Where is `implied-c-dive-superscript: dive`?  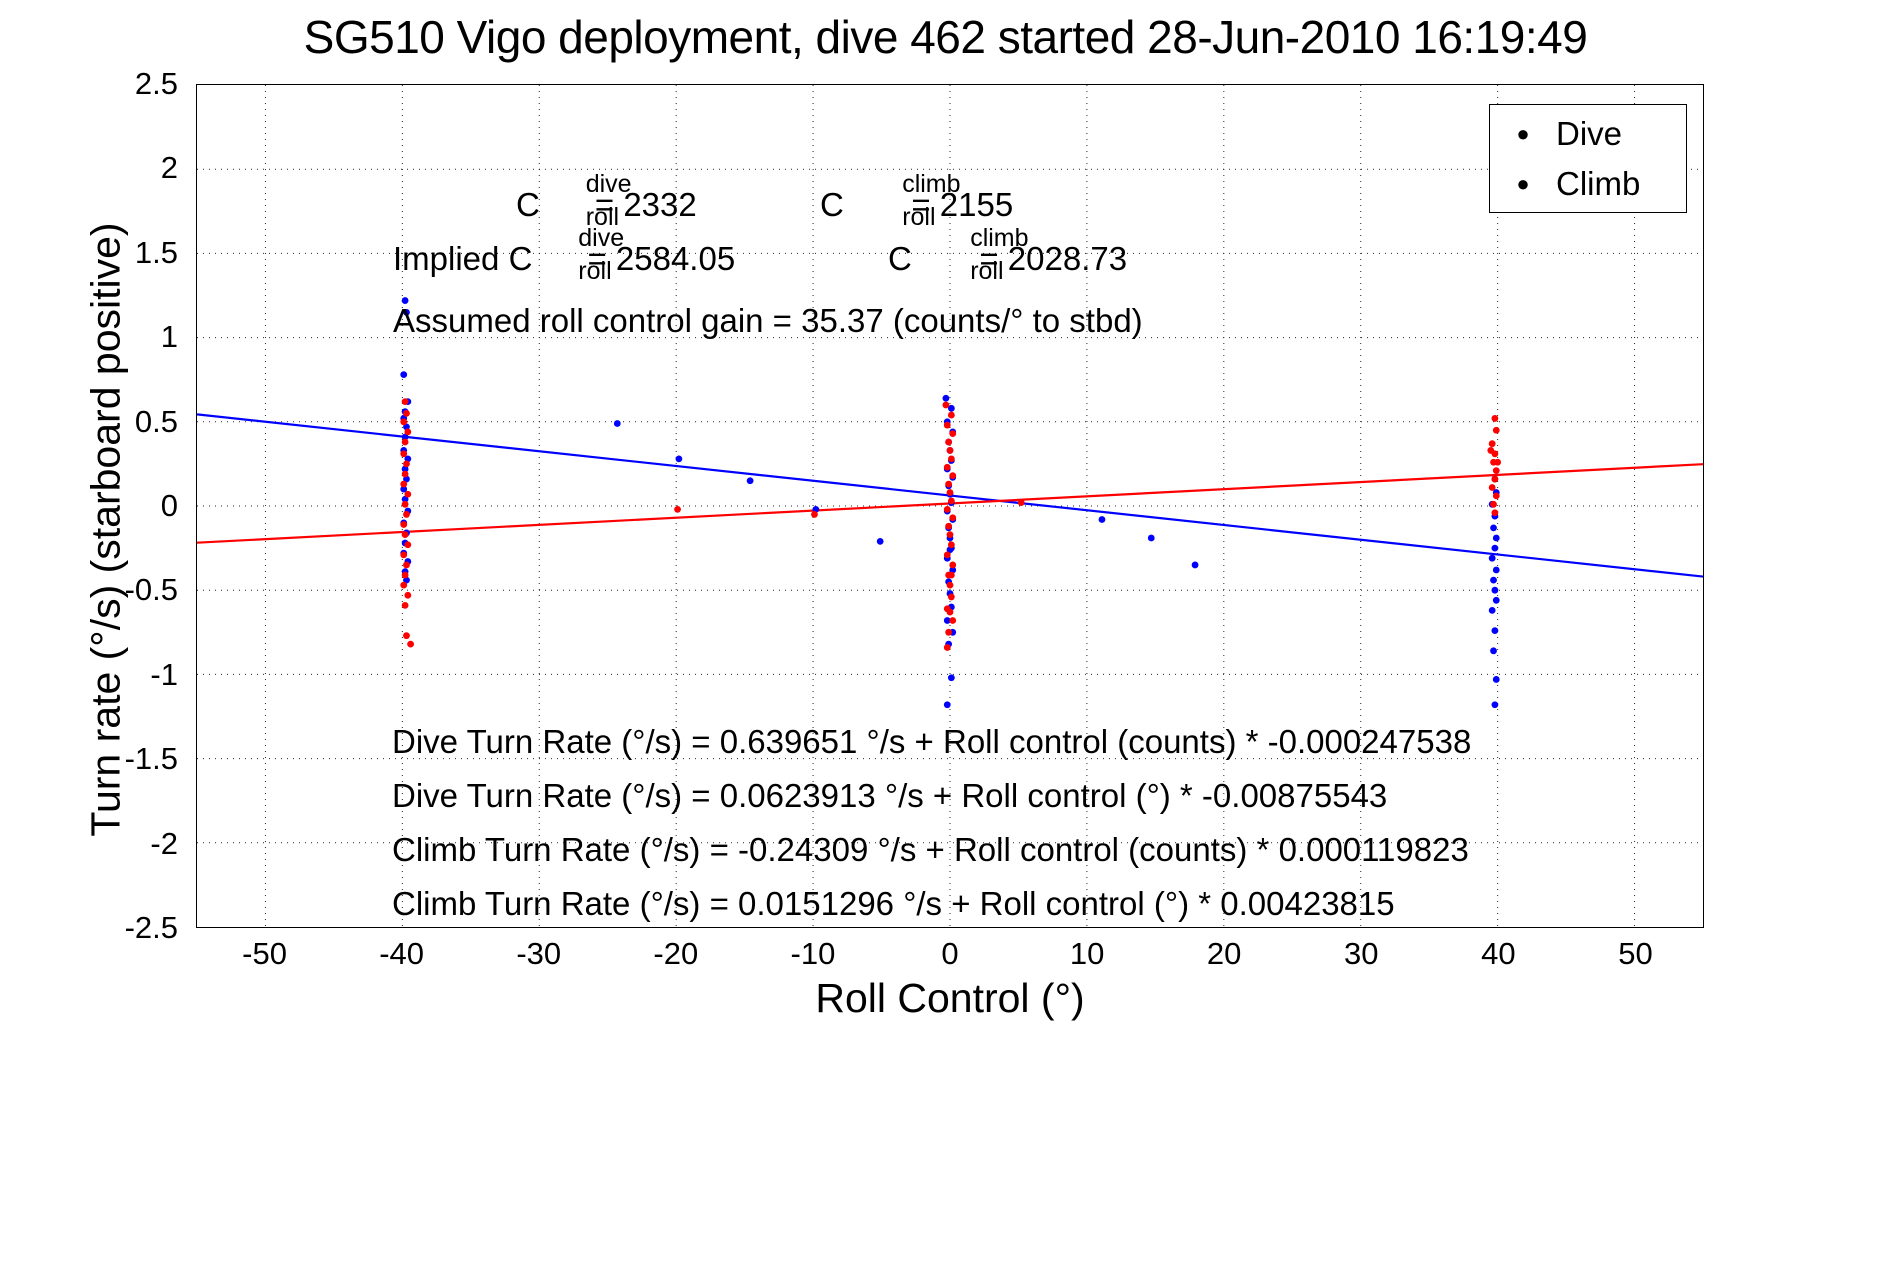
implied-c-dive-superscript: dive is located at coordinates (601, 238).